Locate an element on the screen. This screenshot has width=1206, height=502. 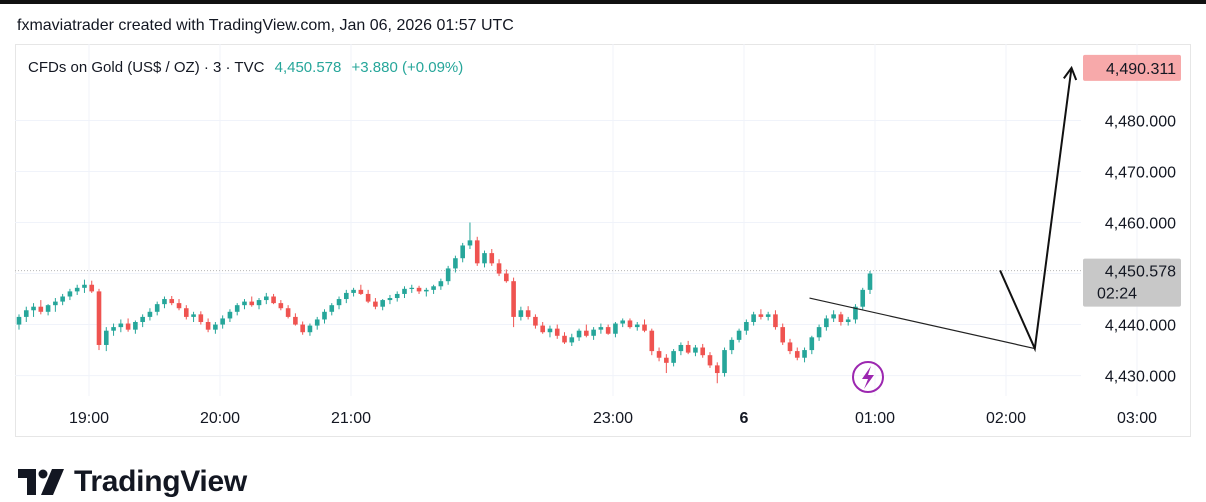
target-price-badge is located at coordinates (1132, 67).